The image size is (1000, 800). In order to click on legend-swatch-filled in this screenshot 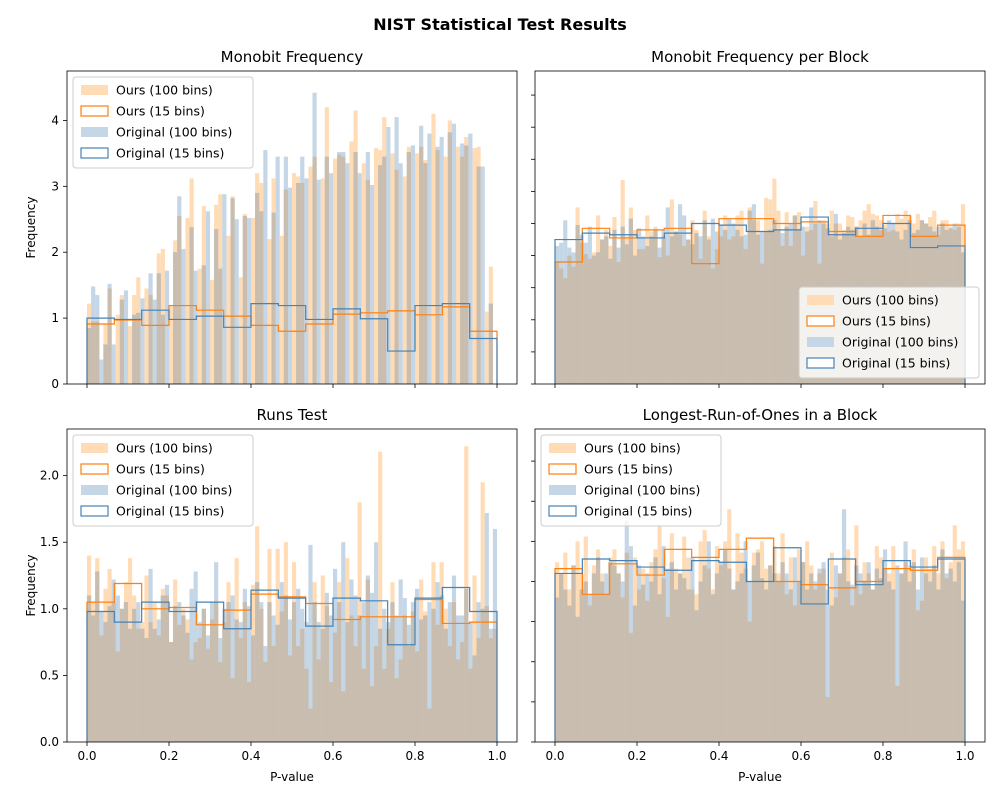, I will do `click(94, 448)`.